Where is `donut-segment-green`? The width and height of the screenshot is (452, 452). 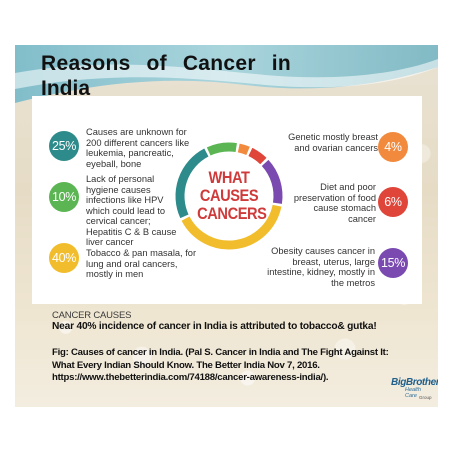
donut-segment-green is located at coordinates (221, 149).